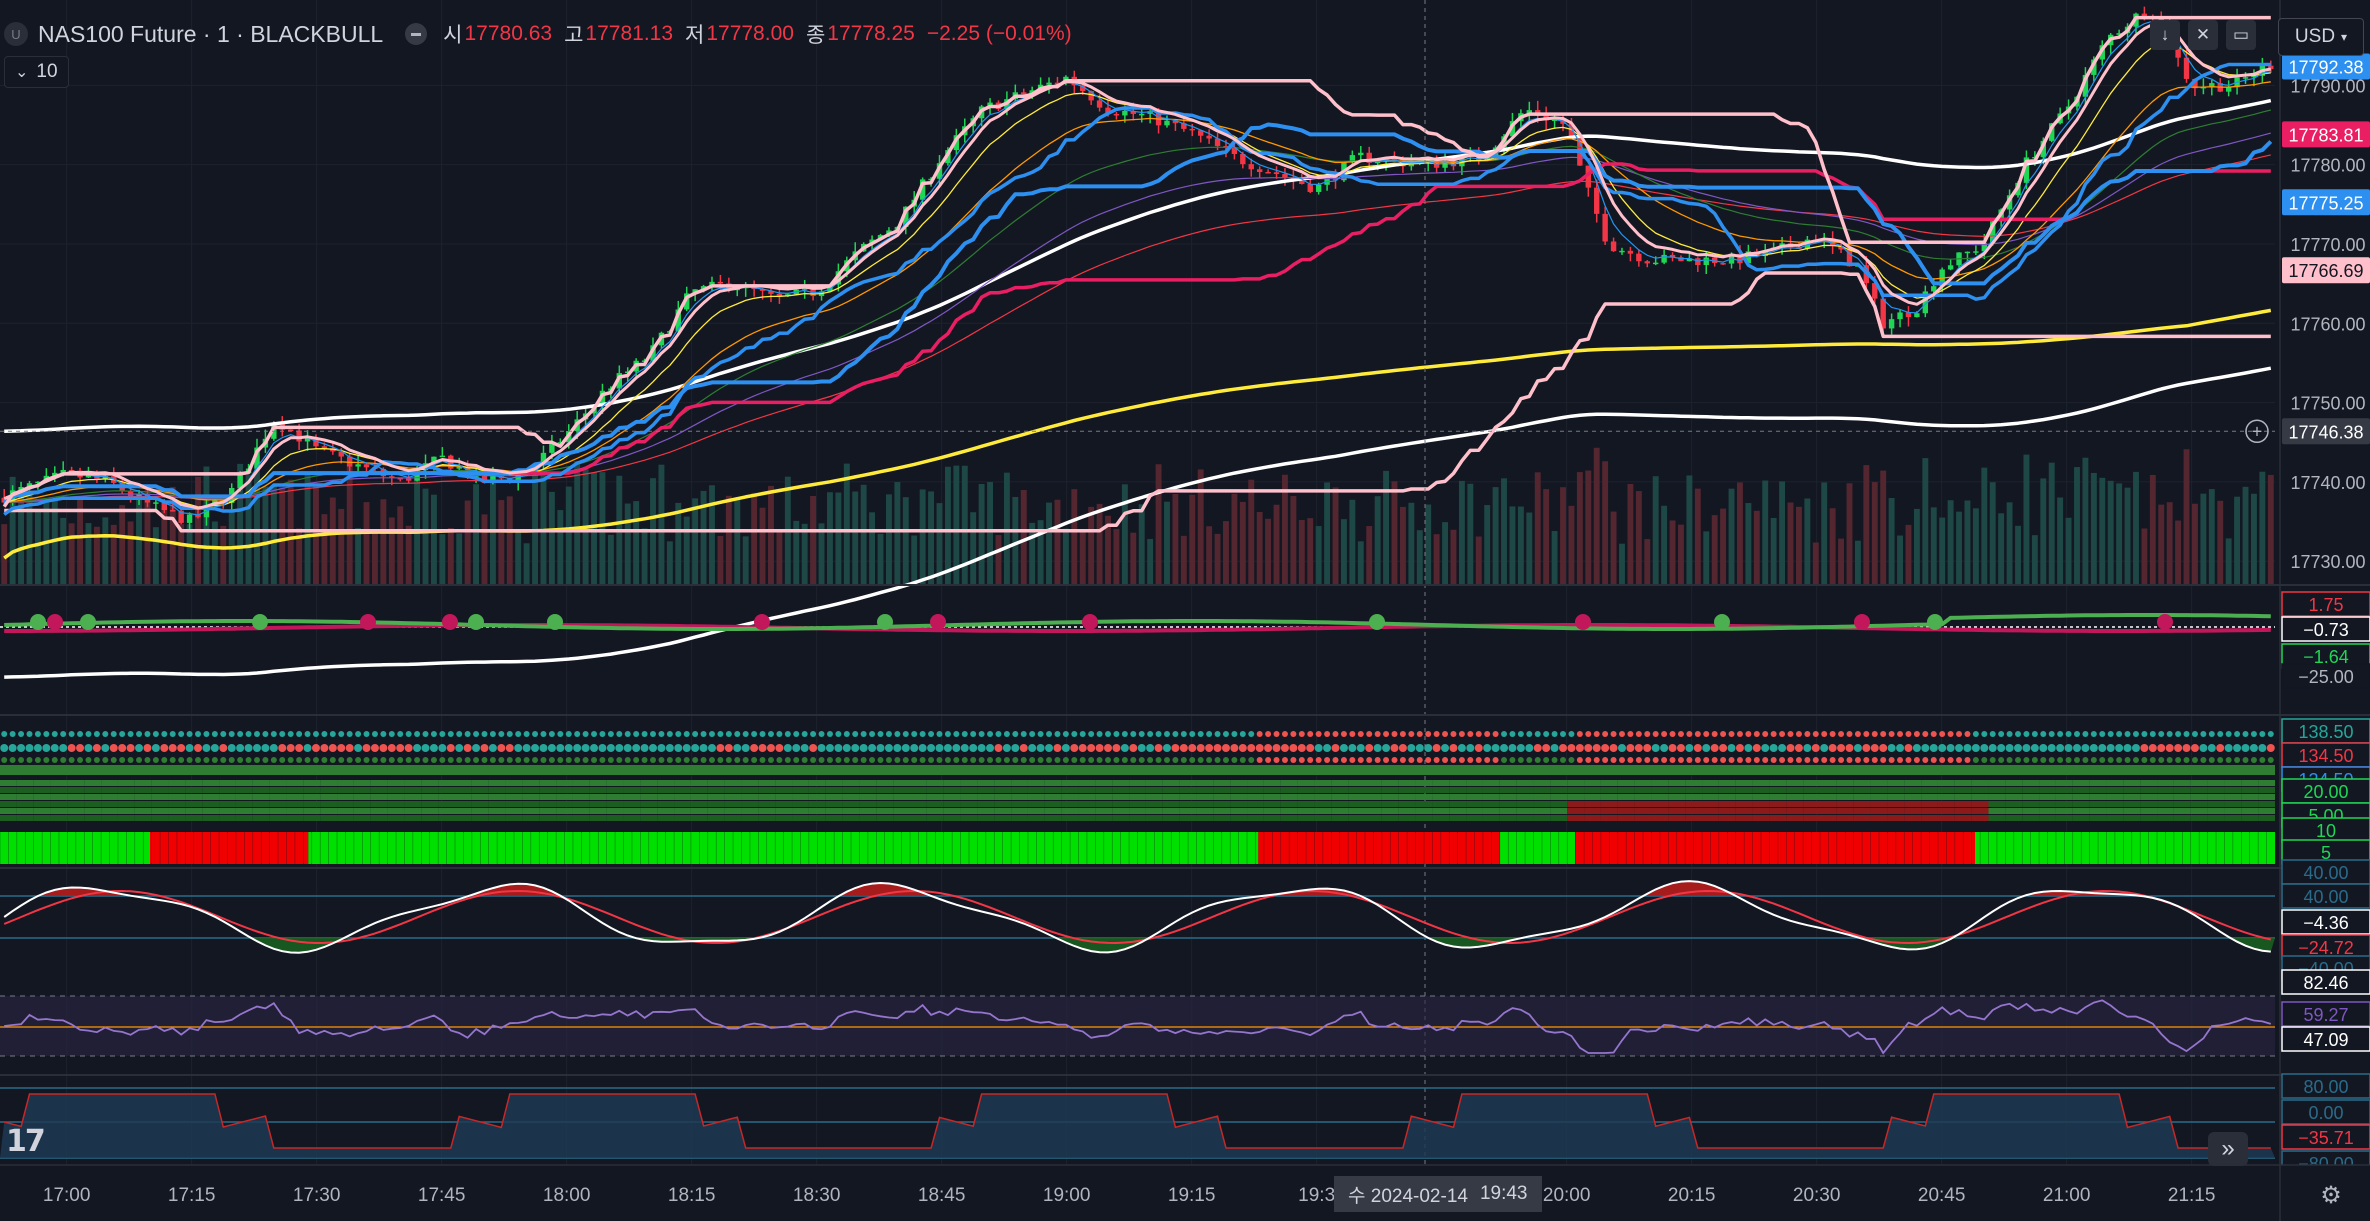 The width and height of the screenshot is (2370, 1221). Describe the element at coordinates (2326, 830) in the screenshot. I see `pane-label-bg` at that location.